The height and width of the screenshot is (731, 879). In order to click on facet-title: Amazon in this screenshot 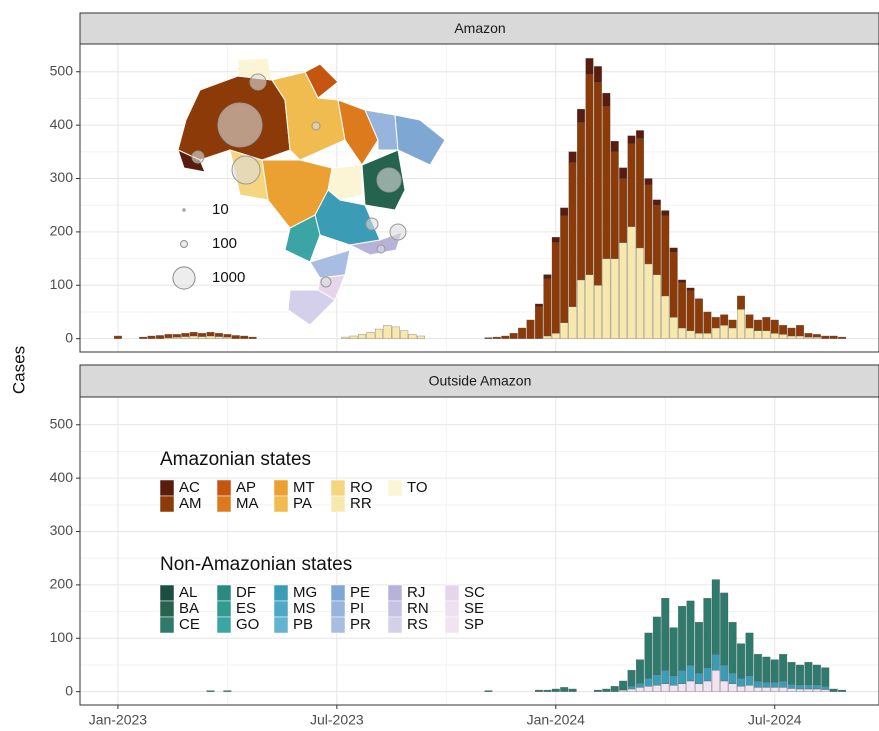, I will do `click(479, 28)`.